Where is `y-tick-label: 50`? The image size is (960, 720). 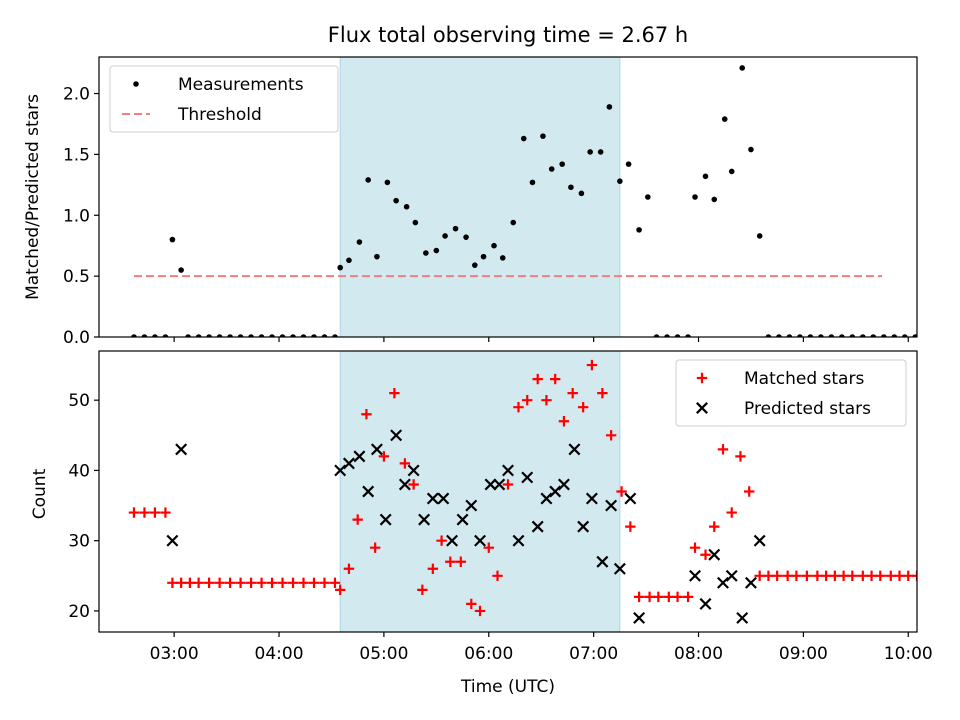
y-tick-label: 50 is located at coordinates (79, 401).